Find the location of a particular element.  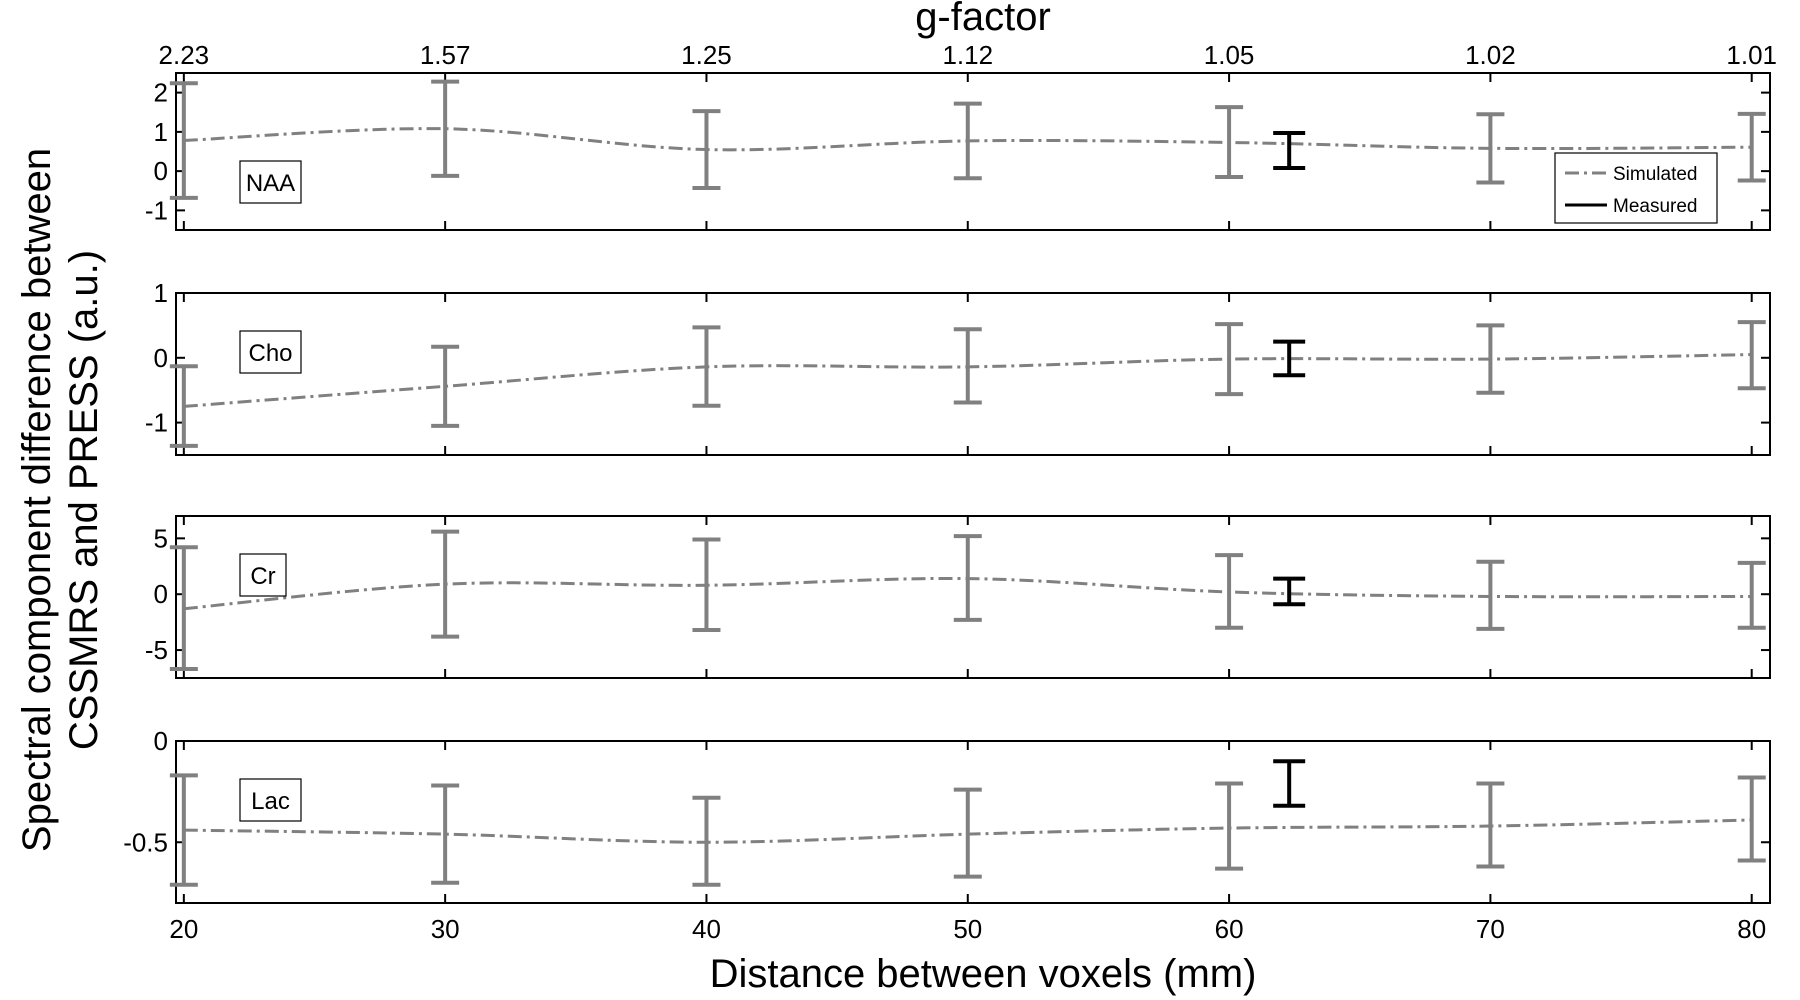

panel-cr: 5 0 -5 Cr is located at coordinates (958, 597).